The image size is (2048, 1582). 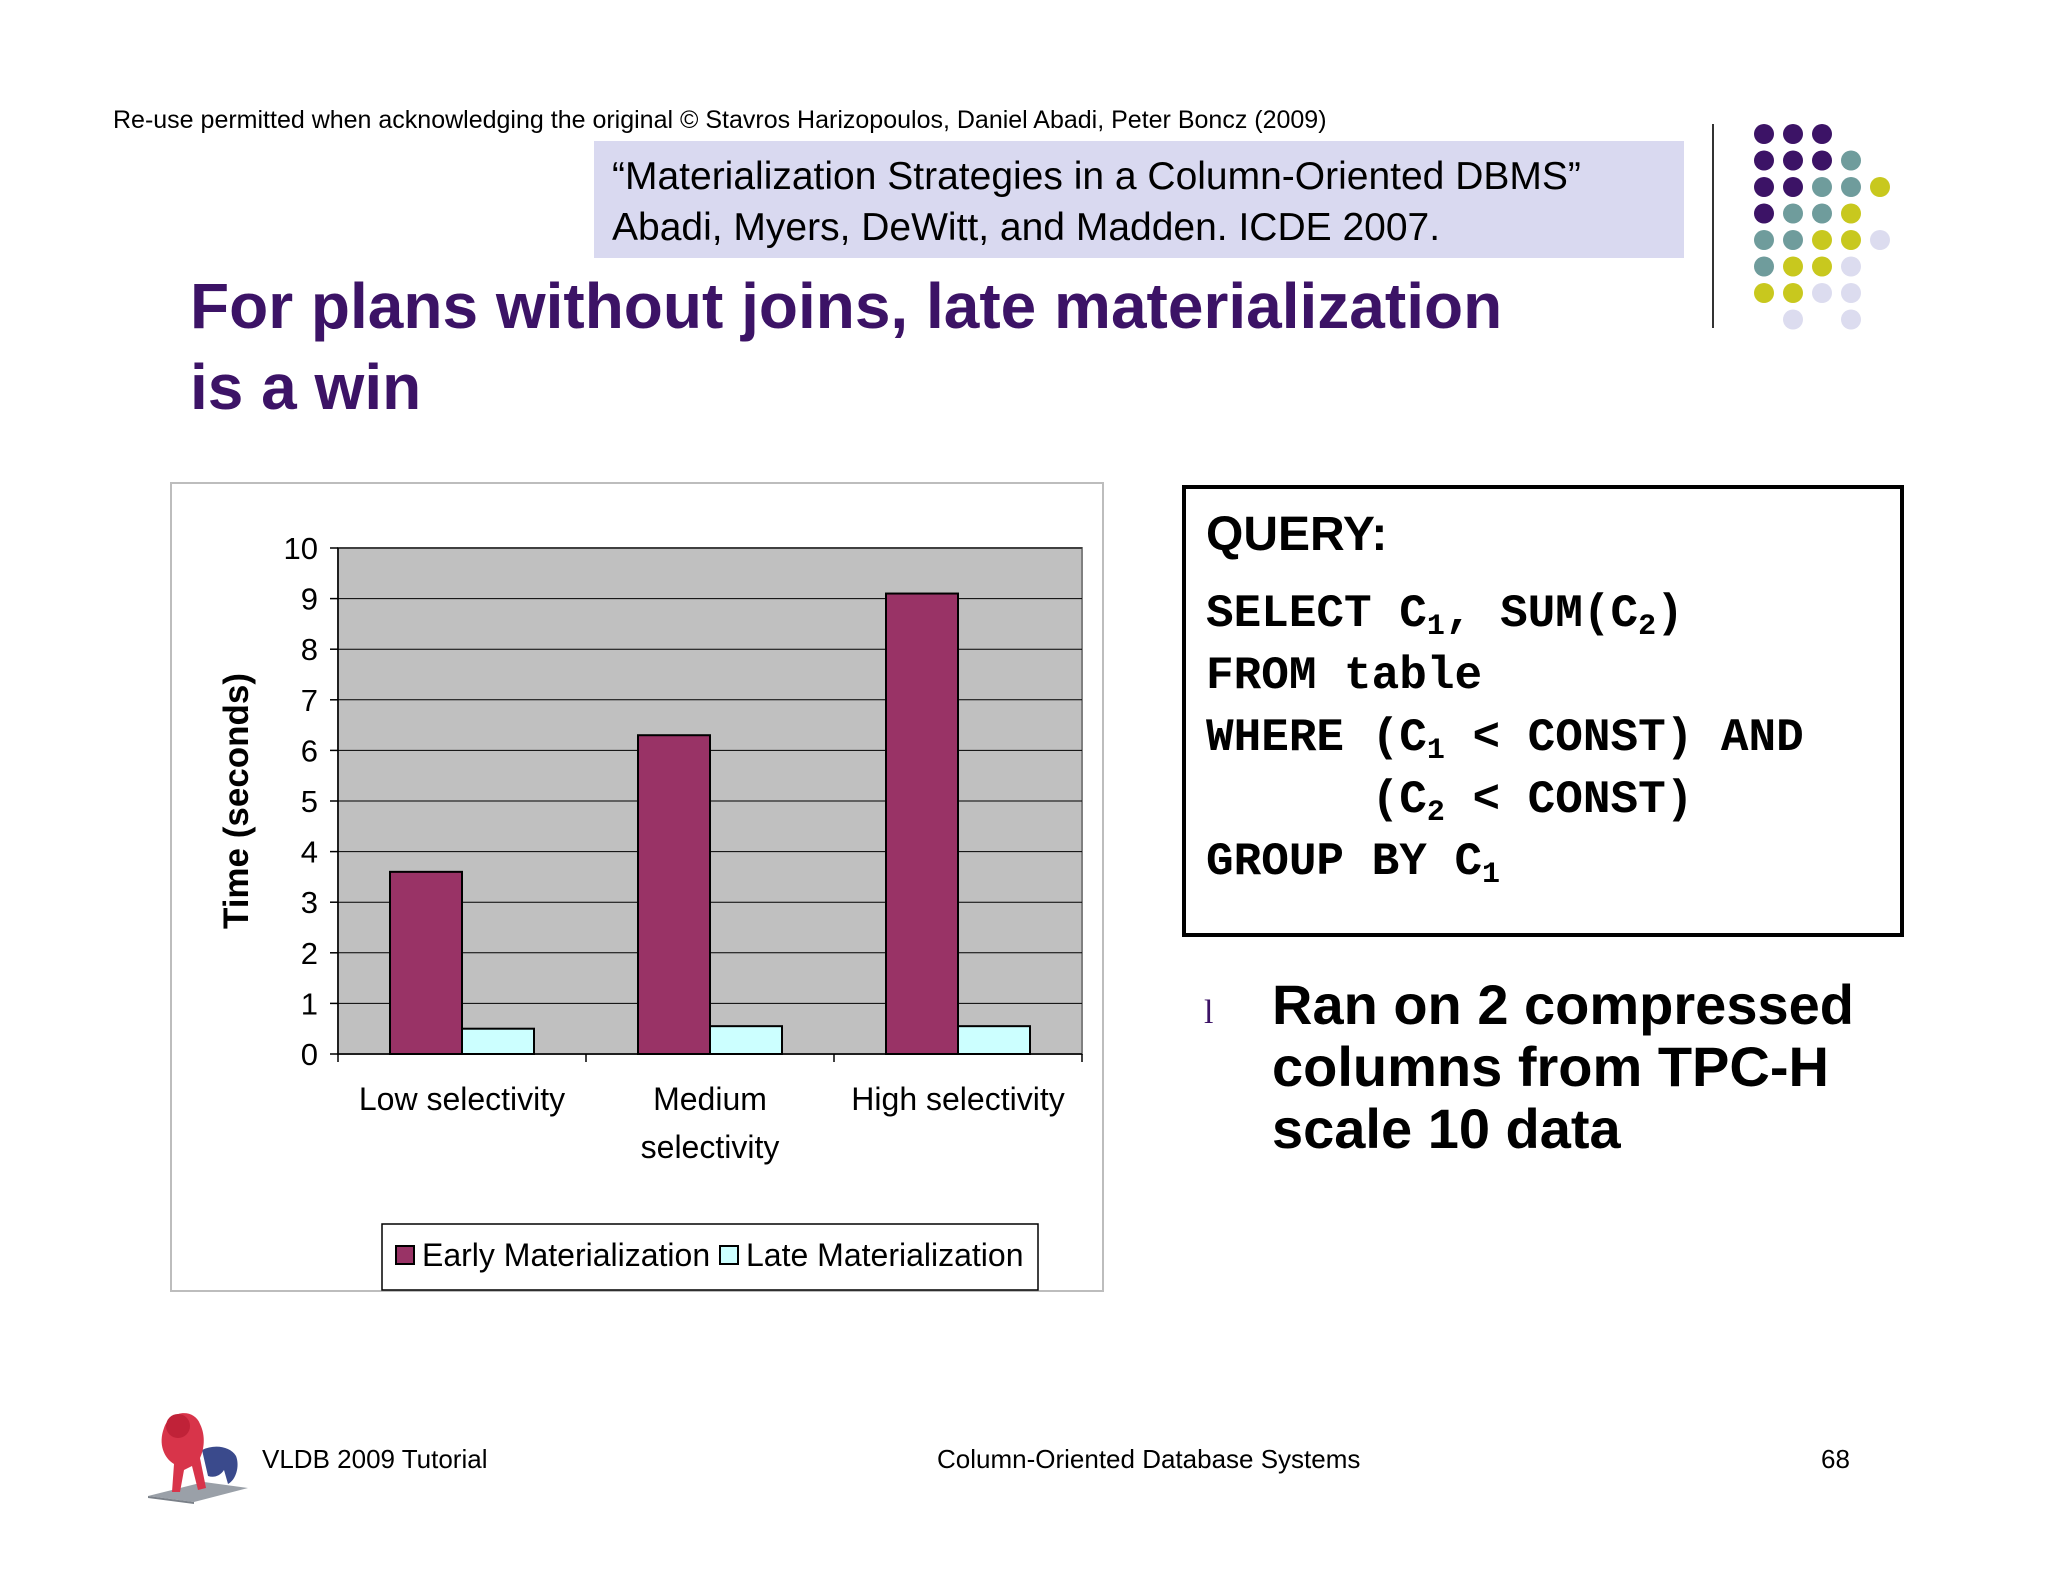 I want to click on query-line-select: SELECT C1, SUM(C2), so click(x=1445, y=616).